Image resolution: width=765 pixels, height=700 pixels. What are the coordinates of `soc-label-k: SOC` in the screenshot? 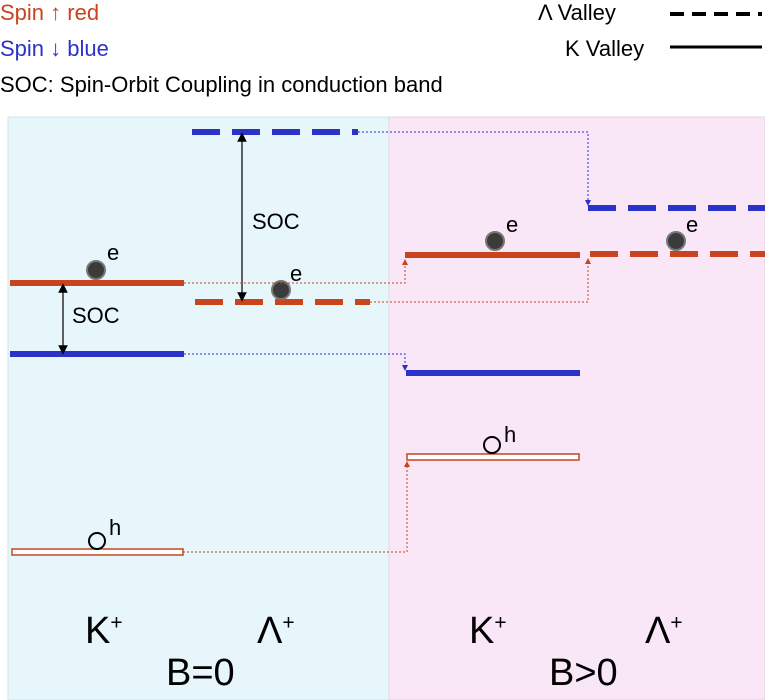 It's located at (96, 315).